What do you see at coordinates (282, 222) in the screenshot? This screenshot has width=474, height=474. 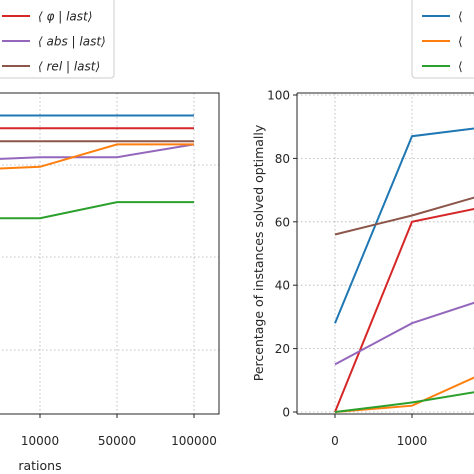 I see `right-y-tick-label: 60` at bounding box center [282, 222].